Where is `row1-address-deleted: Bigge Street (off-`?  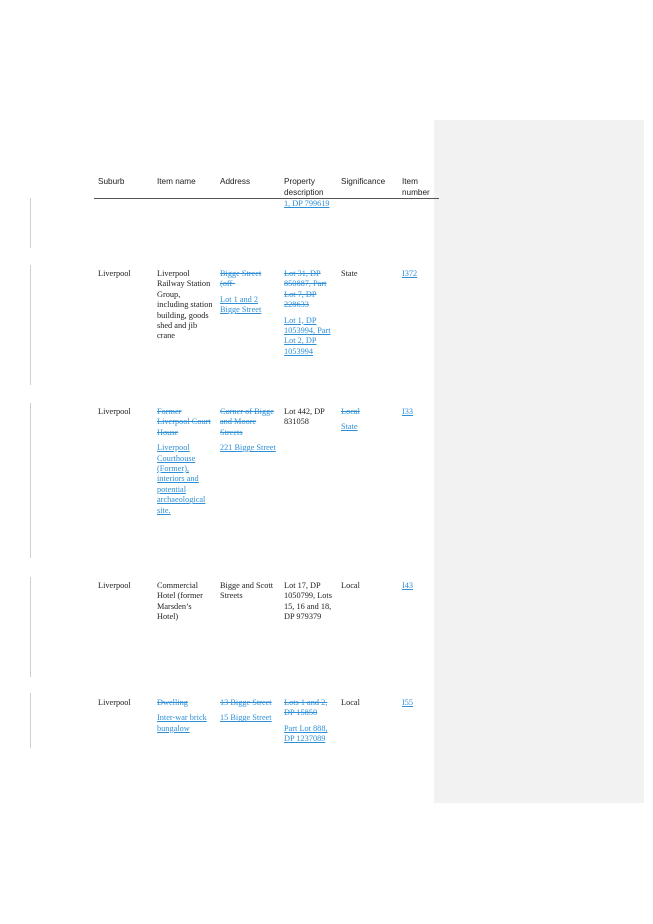
row1-address-deleted: Bigge Street (off- is located at coordinates (241, 279).